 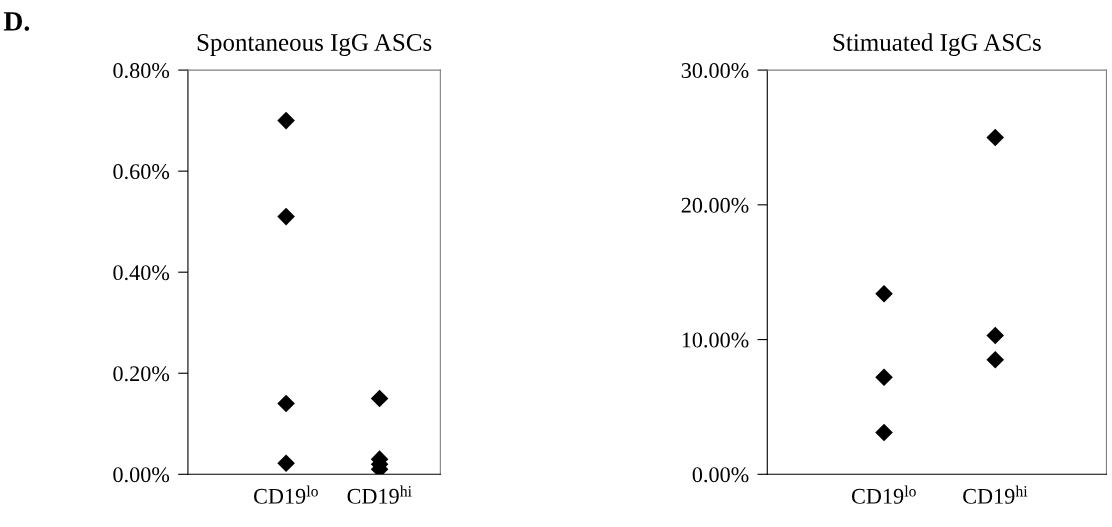 What do you see at coordinates (141, 273) in the screenshot?
I see `y-tick-label: 0.40%` at bounding box center [141, 273].